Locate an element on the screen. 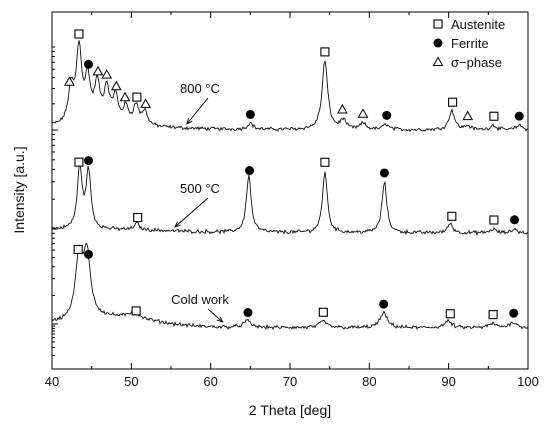  legend-austenite-symbol is located at coordinates (438, 24).